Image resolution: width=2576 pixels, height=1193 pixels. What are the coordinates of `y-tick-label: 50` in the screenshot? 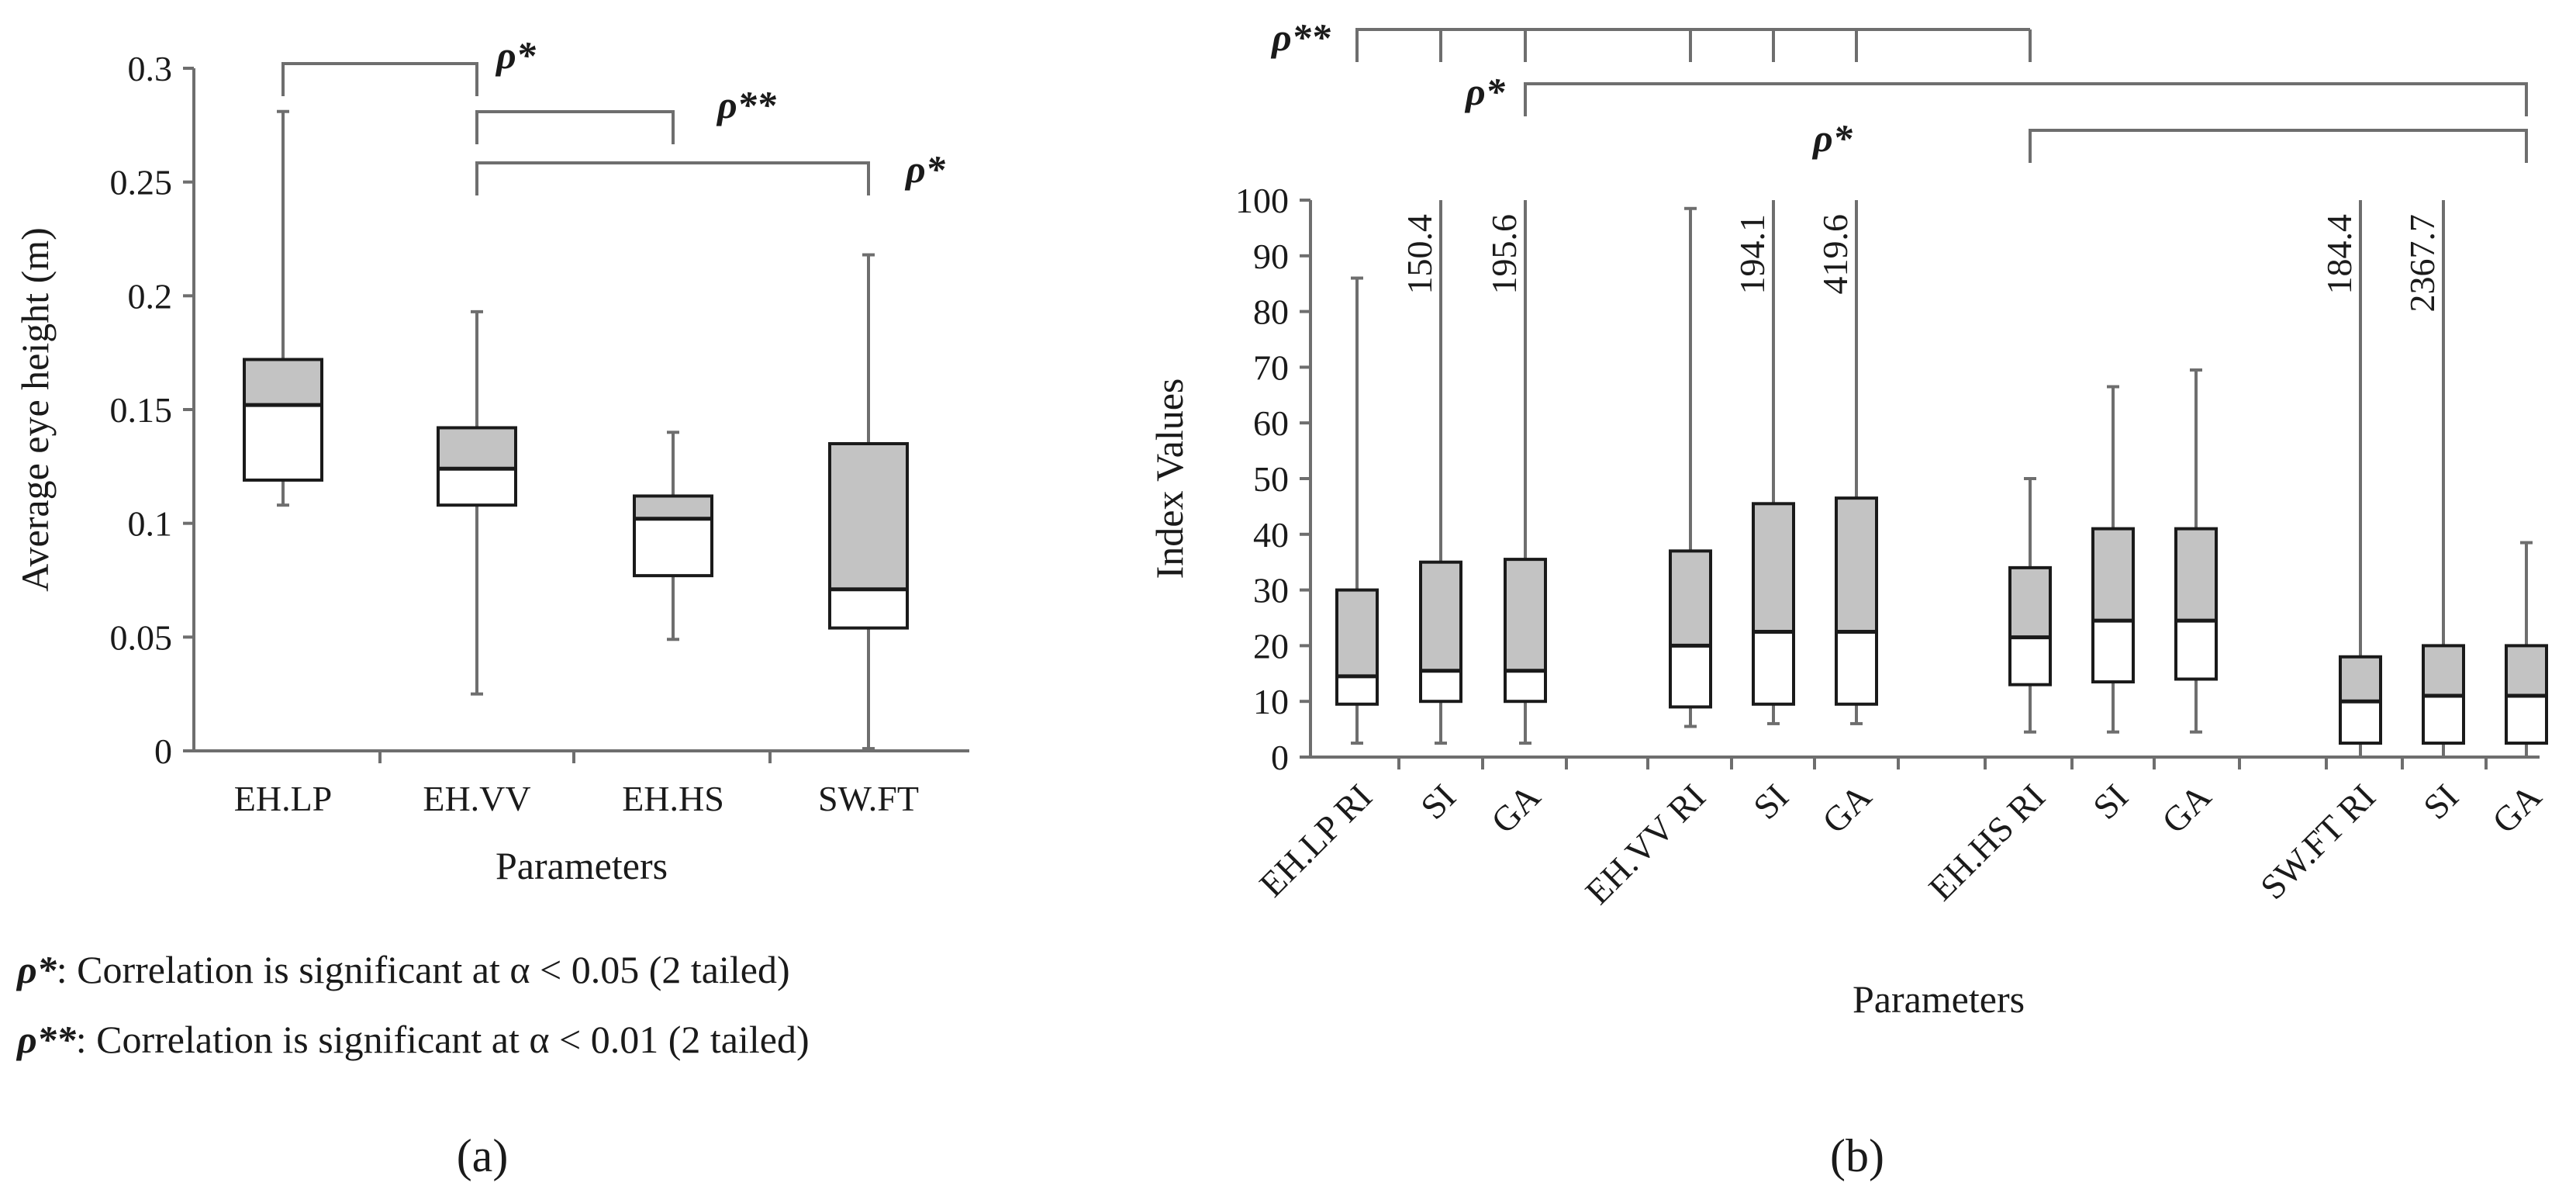 It's located at (1271, 479).